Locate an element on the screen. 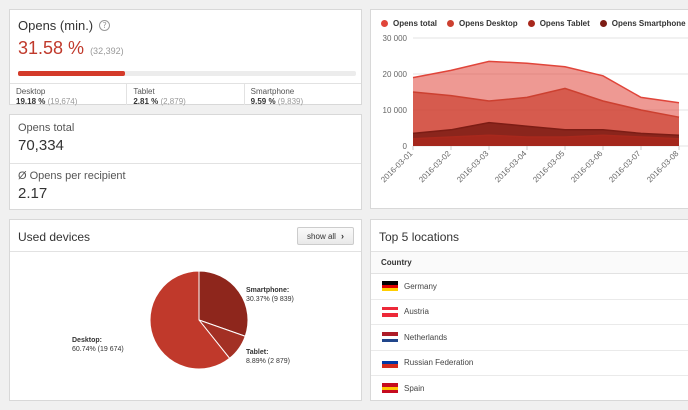  pie-slice-smartphone is located at coordinates (223, 303).